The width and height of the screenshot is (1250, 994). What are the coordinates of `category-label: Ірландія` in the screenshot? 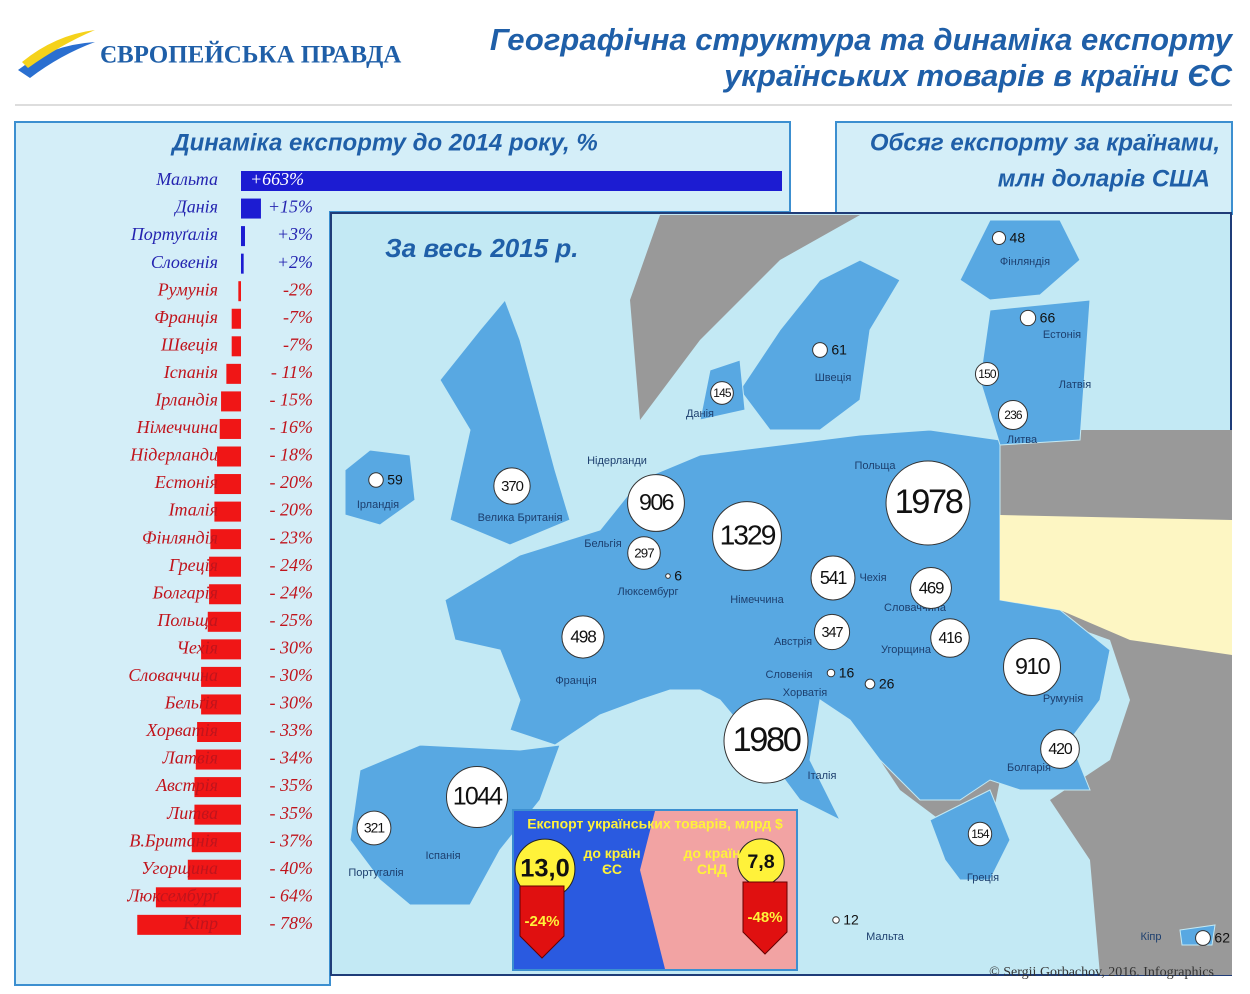 It's located at (186, 400).